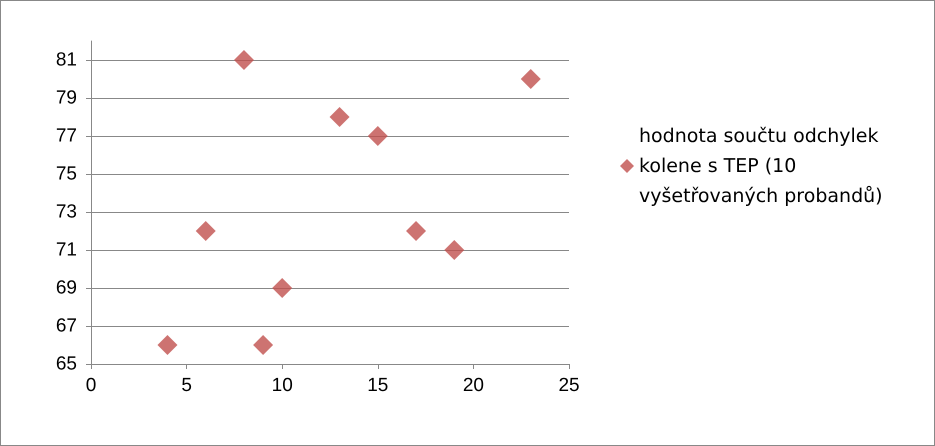 This screenshot has height=446, width=935. I want to click on y-tick-label: 73, so click(66, 212).